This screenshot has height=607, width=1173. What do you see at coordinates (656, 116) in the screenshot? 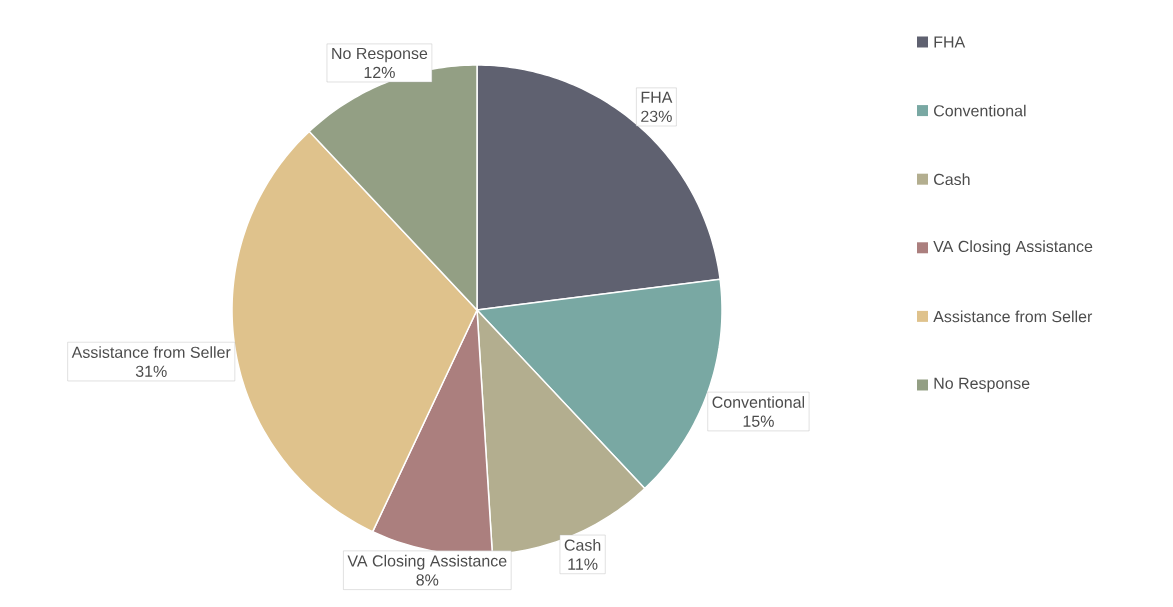
I see `data-label: 23%` at bounding box center [656, 116].